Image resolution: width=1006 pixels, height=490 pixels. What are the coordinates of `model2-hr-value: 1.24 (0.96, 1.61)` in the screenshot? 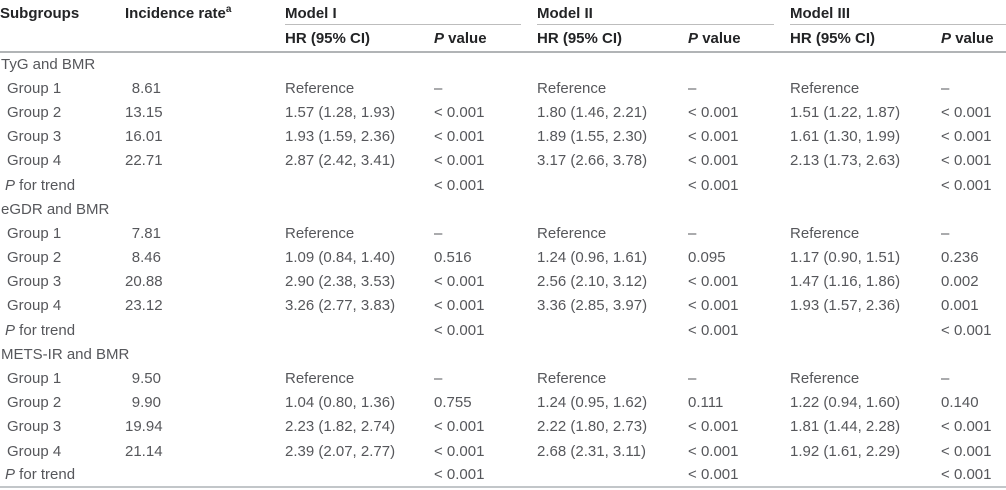 It's located at (592, 258).